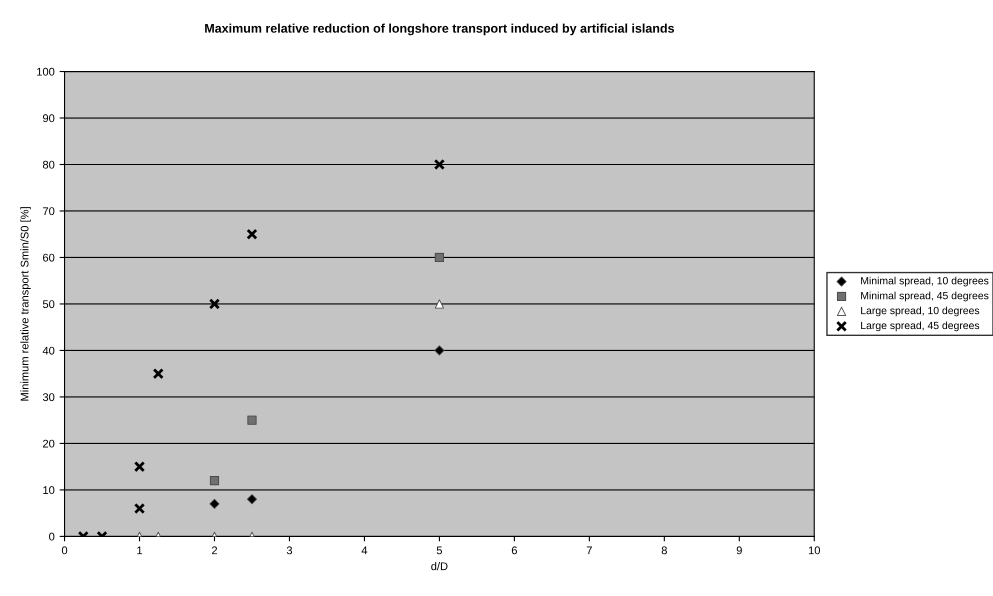  I want to click on y-axis-title: Minimum relative transport Smin/S0 [%], so click(25, 304).